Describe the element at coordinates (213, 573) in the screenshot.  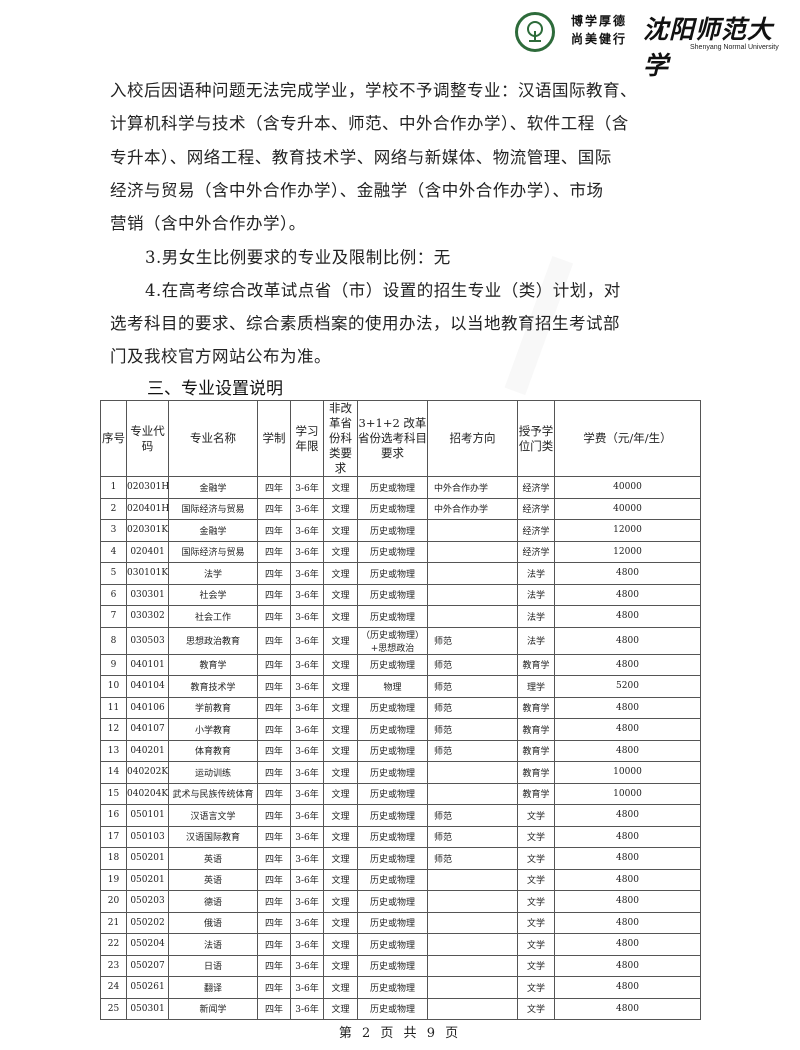
I see `table-cell: 法学` at that location.